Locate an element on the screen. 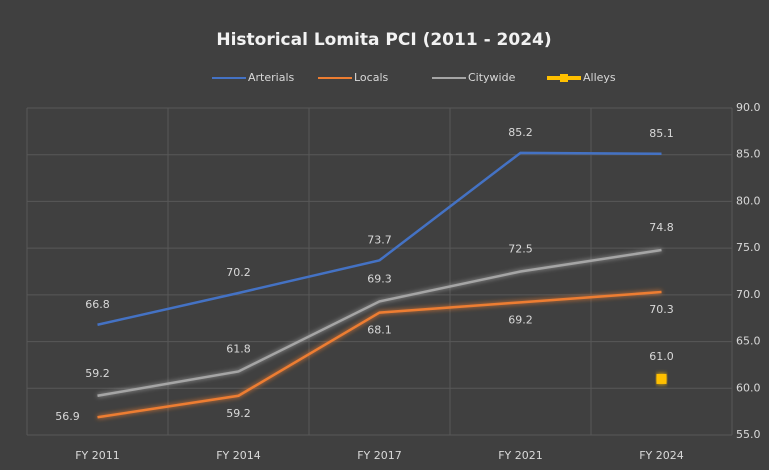 The width and height of the screenshot is (769, 470). data-label: 61.8 is located at coordinates (238, 348).